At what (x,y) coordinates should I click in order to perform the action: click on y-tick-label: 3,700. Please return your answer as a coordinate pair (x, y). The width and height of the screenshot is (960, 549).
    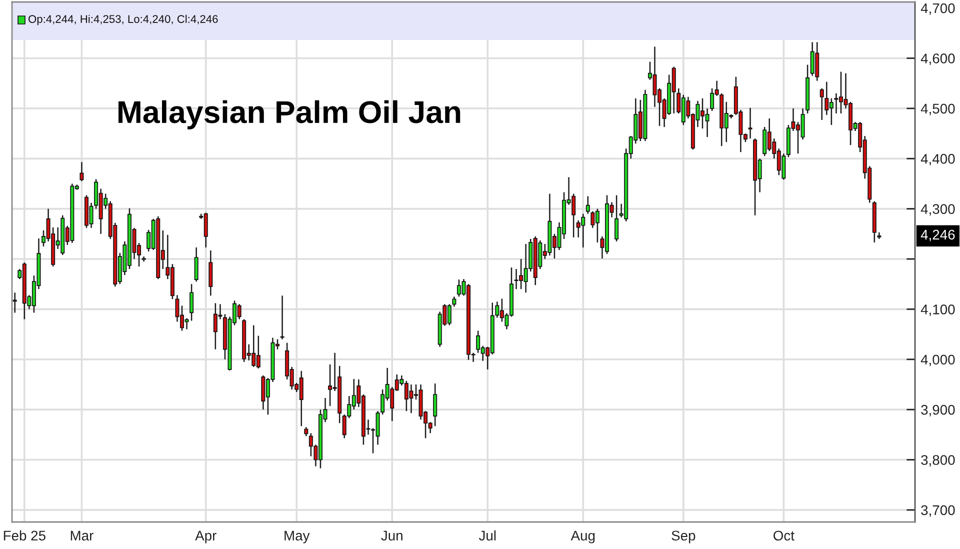
    Looking at the image, I should click on (938, 511).